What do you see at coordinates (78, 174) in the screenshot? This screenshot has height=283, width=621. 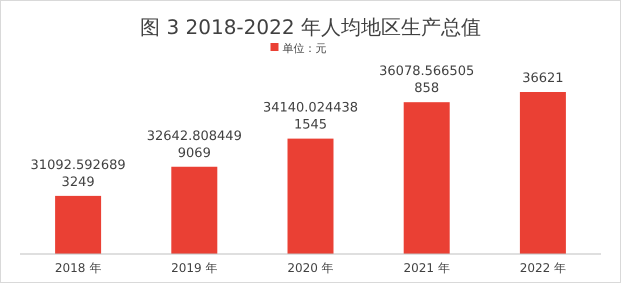 I see `data-label: 31092.592689 3249` at bounding box center [78, 174].